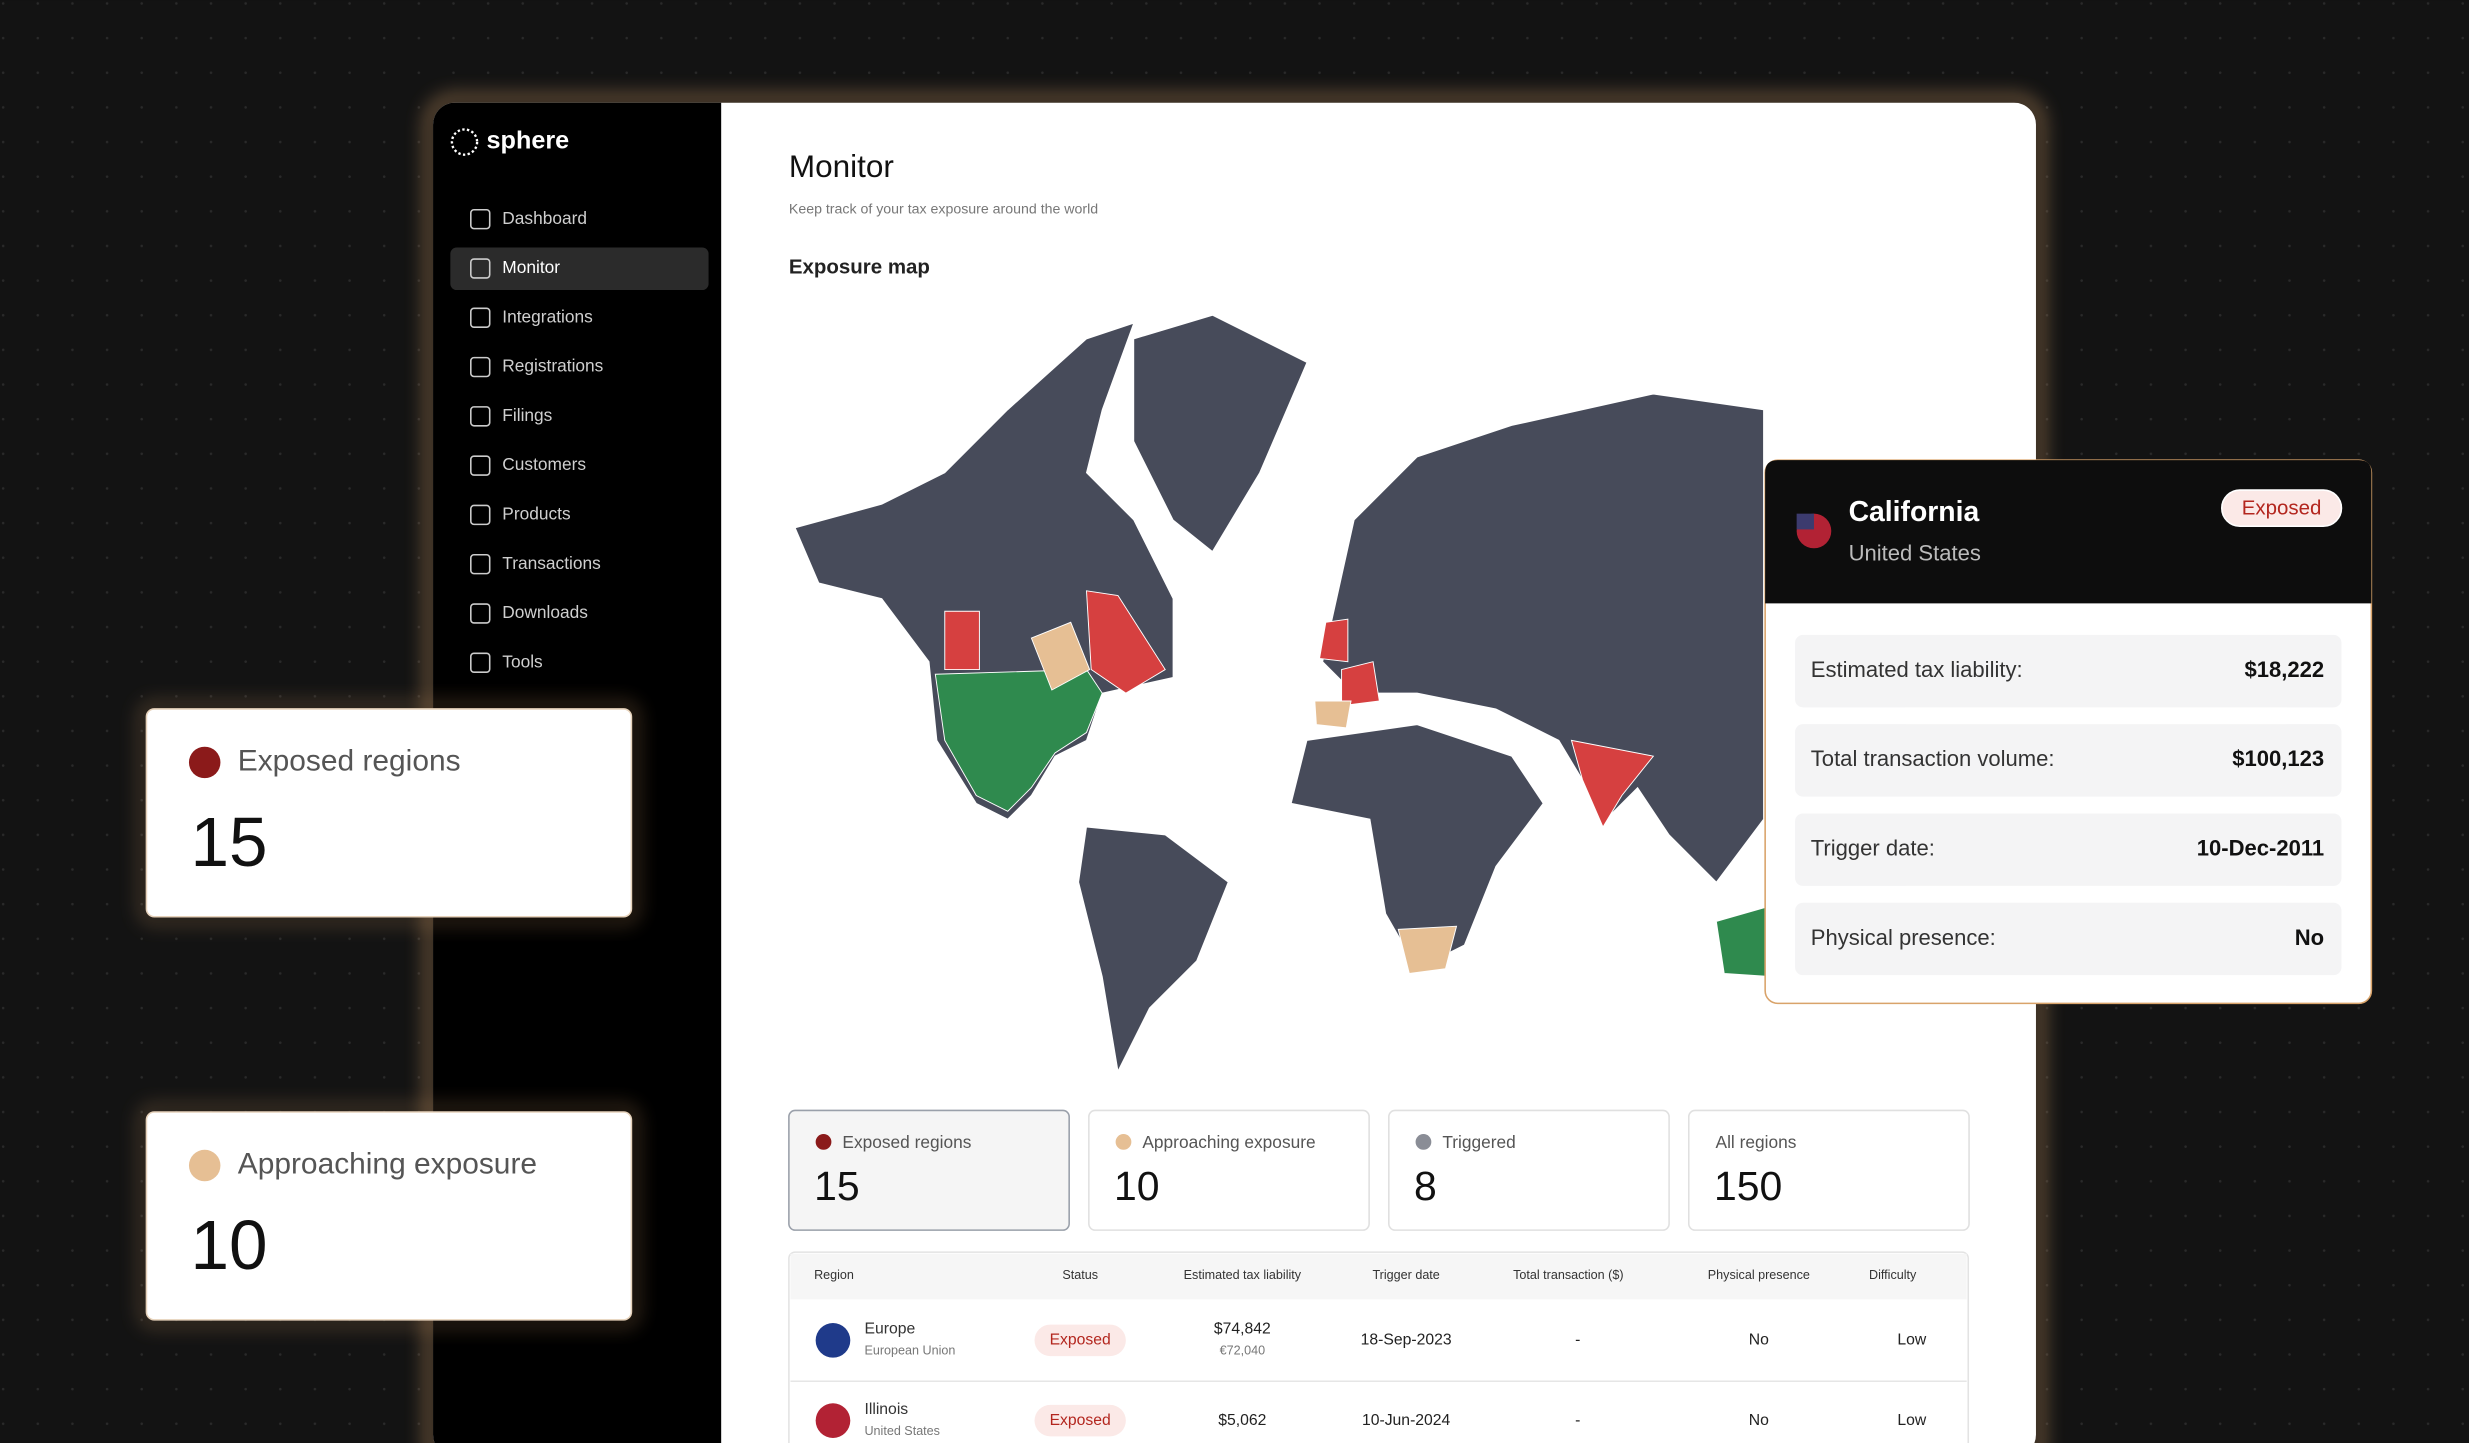  What do you see at coordinates (1478, 1142) in the screenshot?
I see `stat-label: Triggered` at bounding box center [1478, 1142].